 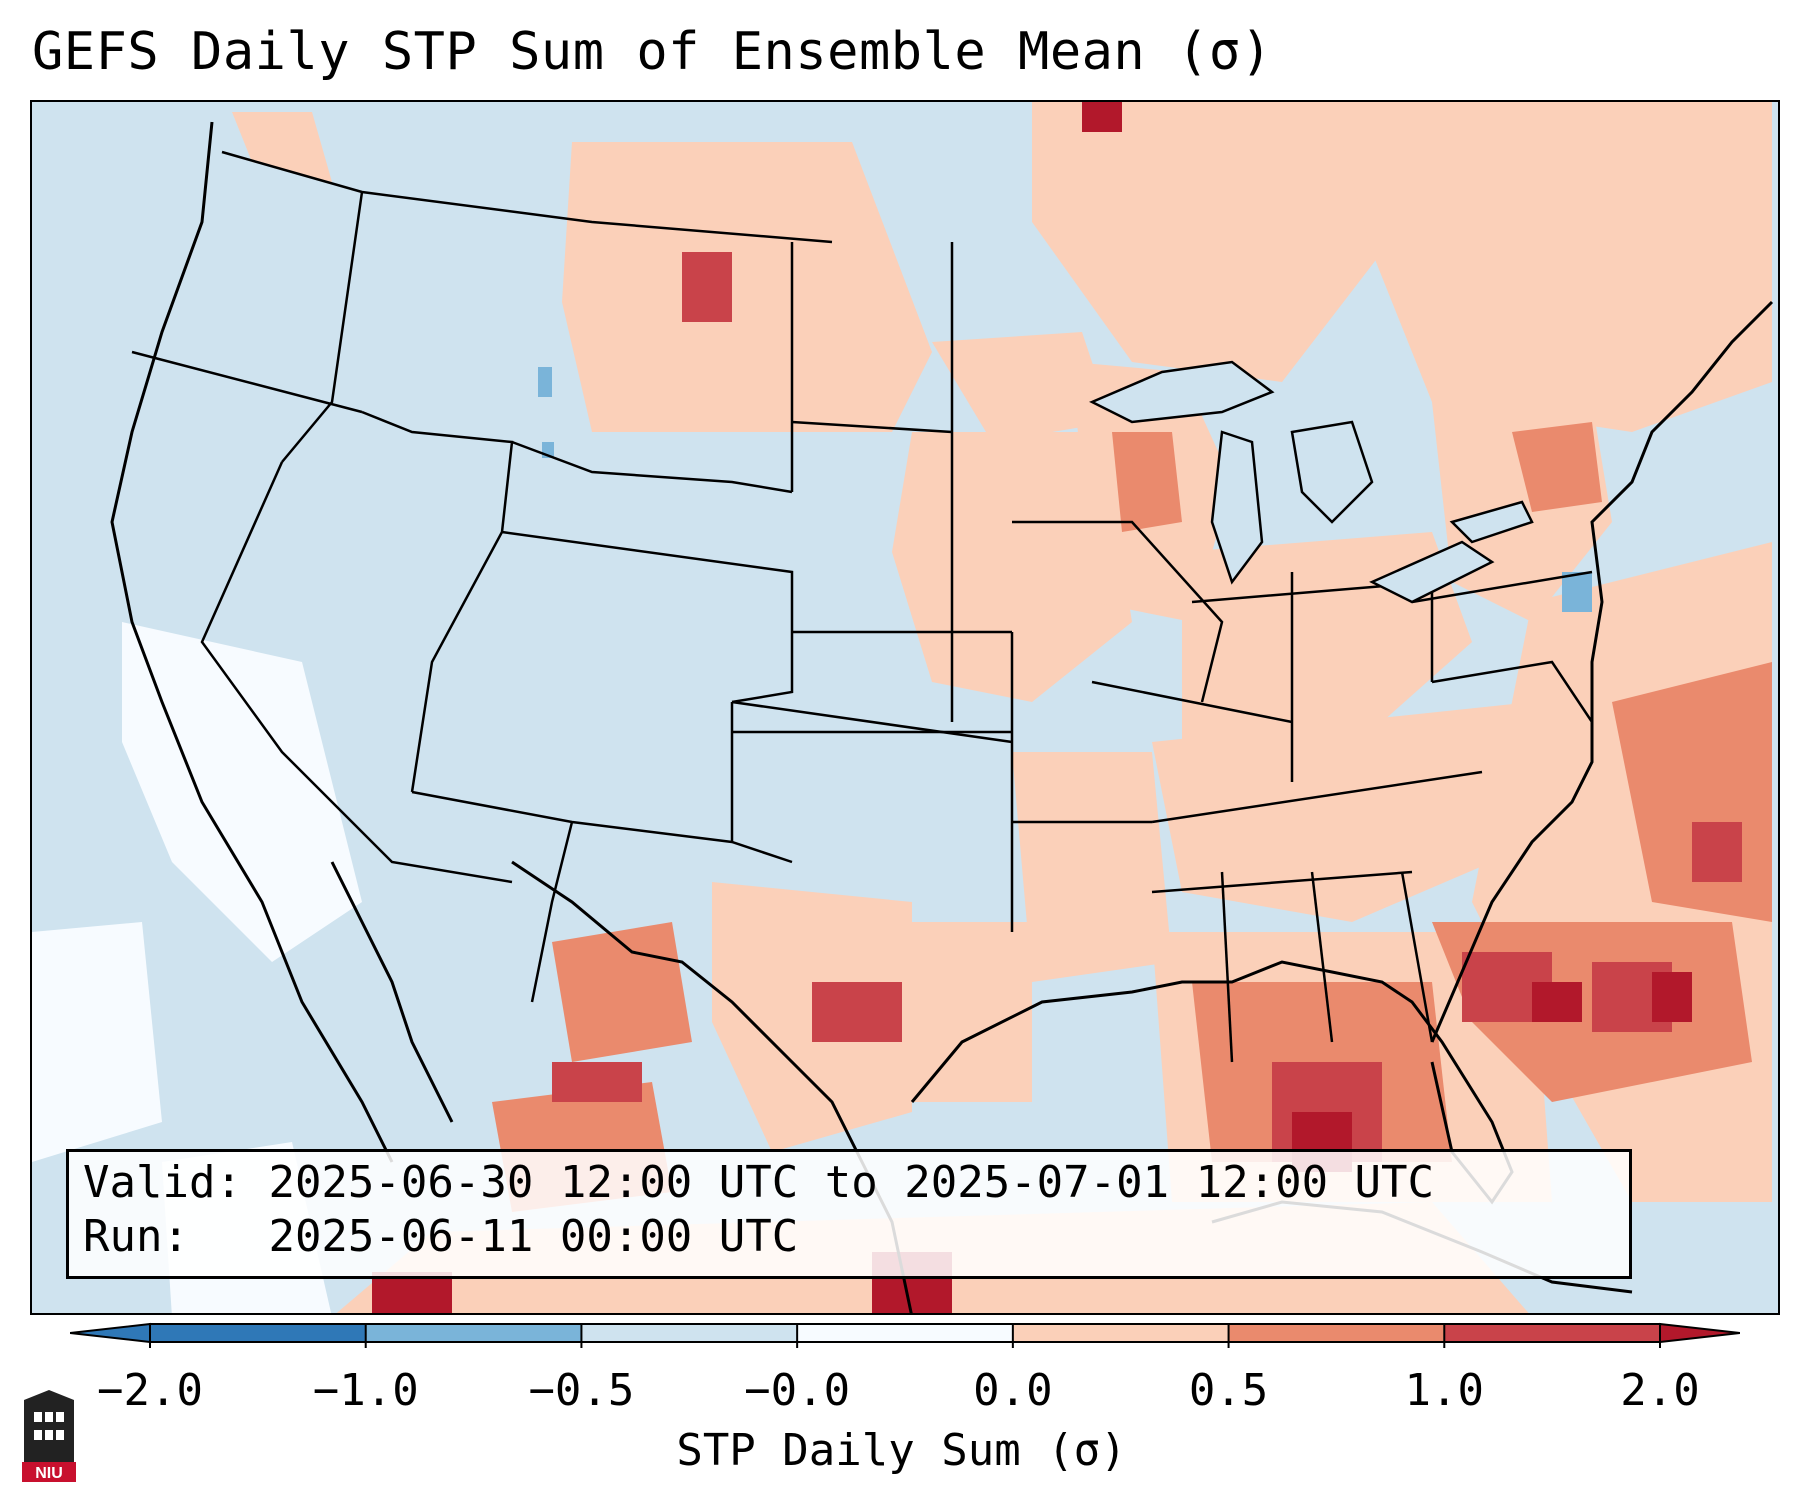 What do you see at coordinates (1699, 1333) in the screenshot?
I see `colorbar-extend-high` at bounding box center [1699, 1333].